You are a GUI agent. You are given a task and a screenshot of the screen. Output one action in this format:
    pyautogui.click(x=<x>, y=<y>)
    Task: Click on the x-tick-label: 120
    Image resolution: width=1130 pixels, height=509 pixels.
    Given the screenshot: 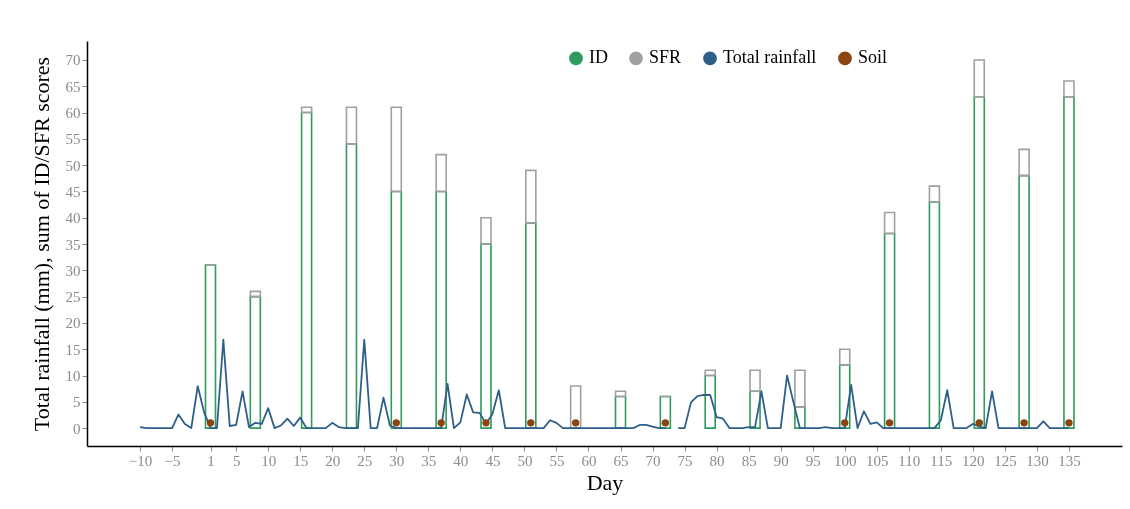 What is the action you would take?
    pyautogui.click(x=973, y=460)
    